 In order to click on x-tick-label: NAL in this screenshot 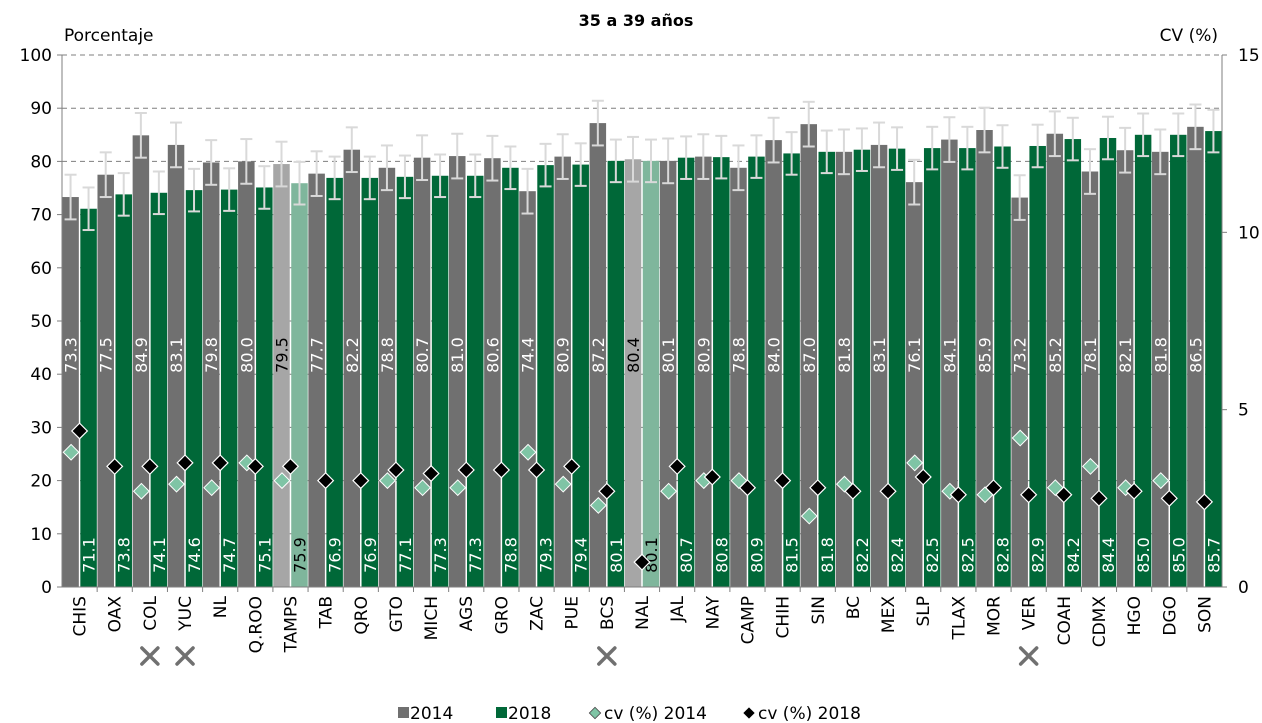, I will do `click(643, 612)`.